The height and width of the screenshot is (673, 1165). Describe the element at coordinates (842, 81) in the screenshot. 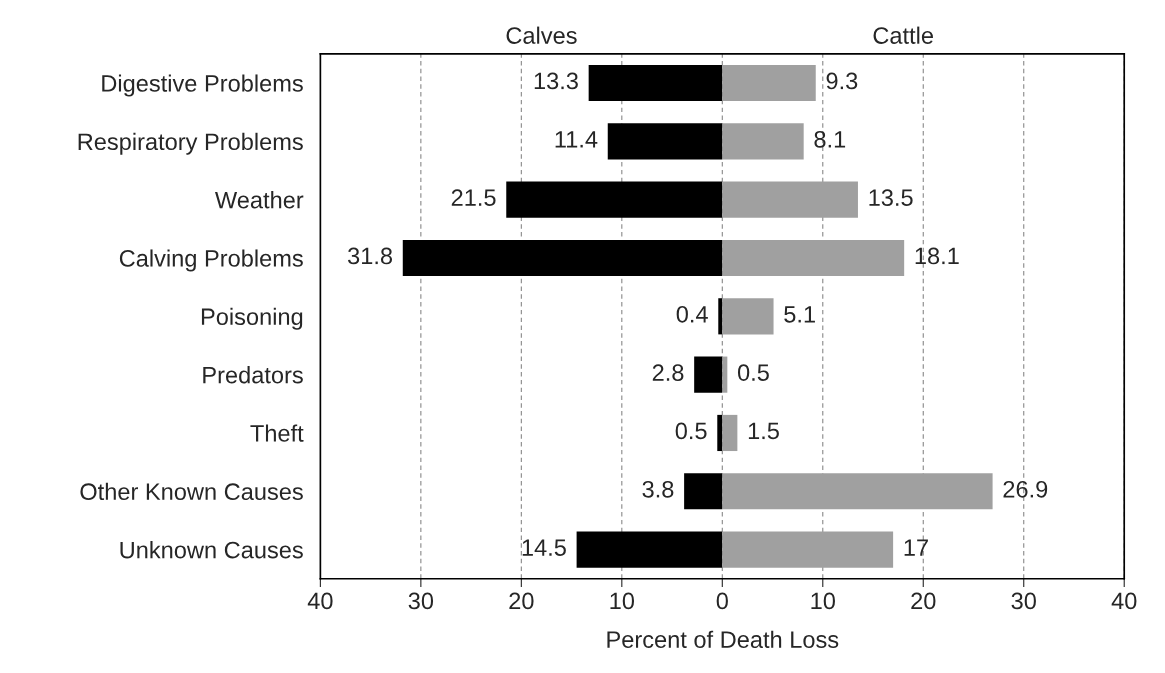

I see `data-label: 9.3` at that location.